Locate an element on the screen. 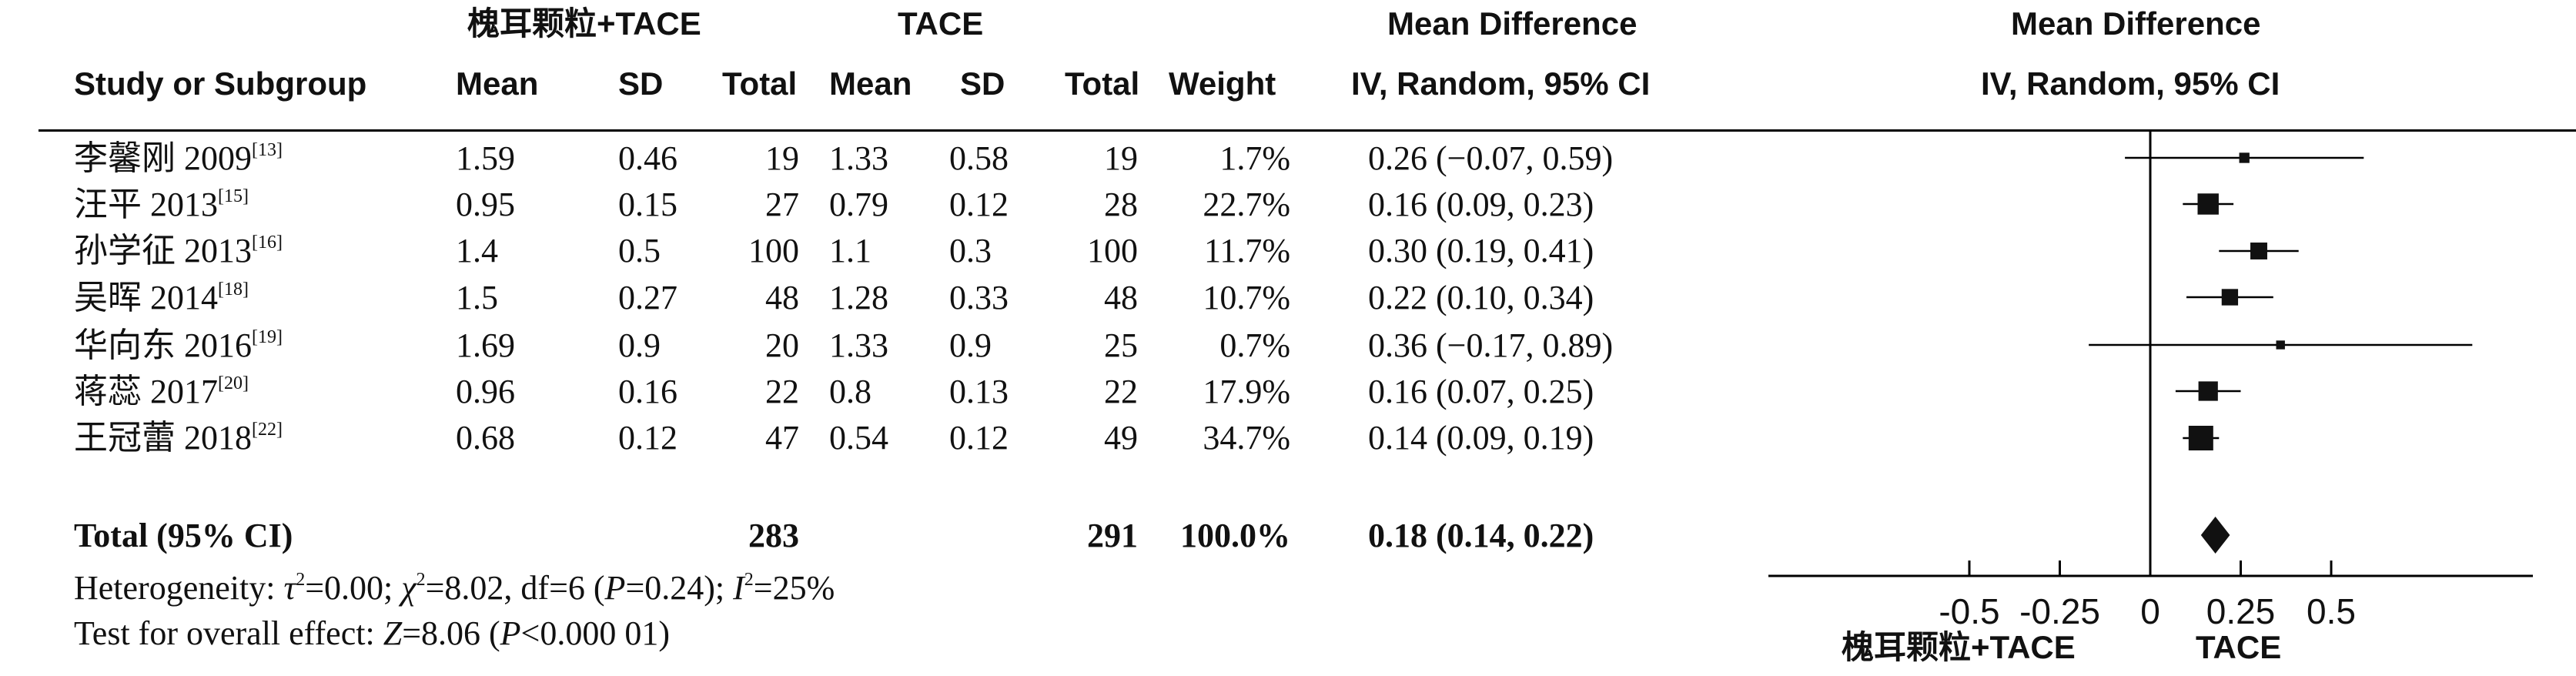  col-mean1-header: Mean is located at coordinates (498, 84).